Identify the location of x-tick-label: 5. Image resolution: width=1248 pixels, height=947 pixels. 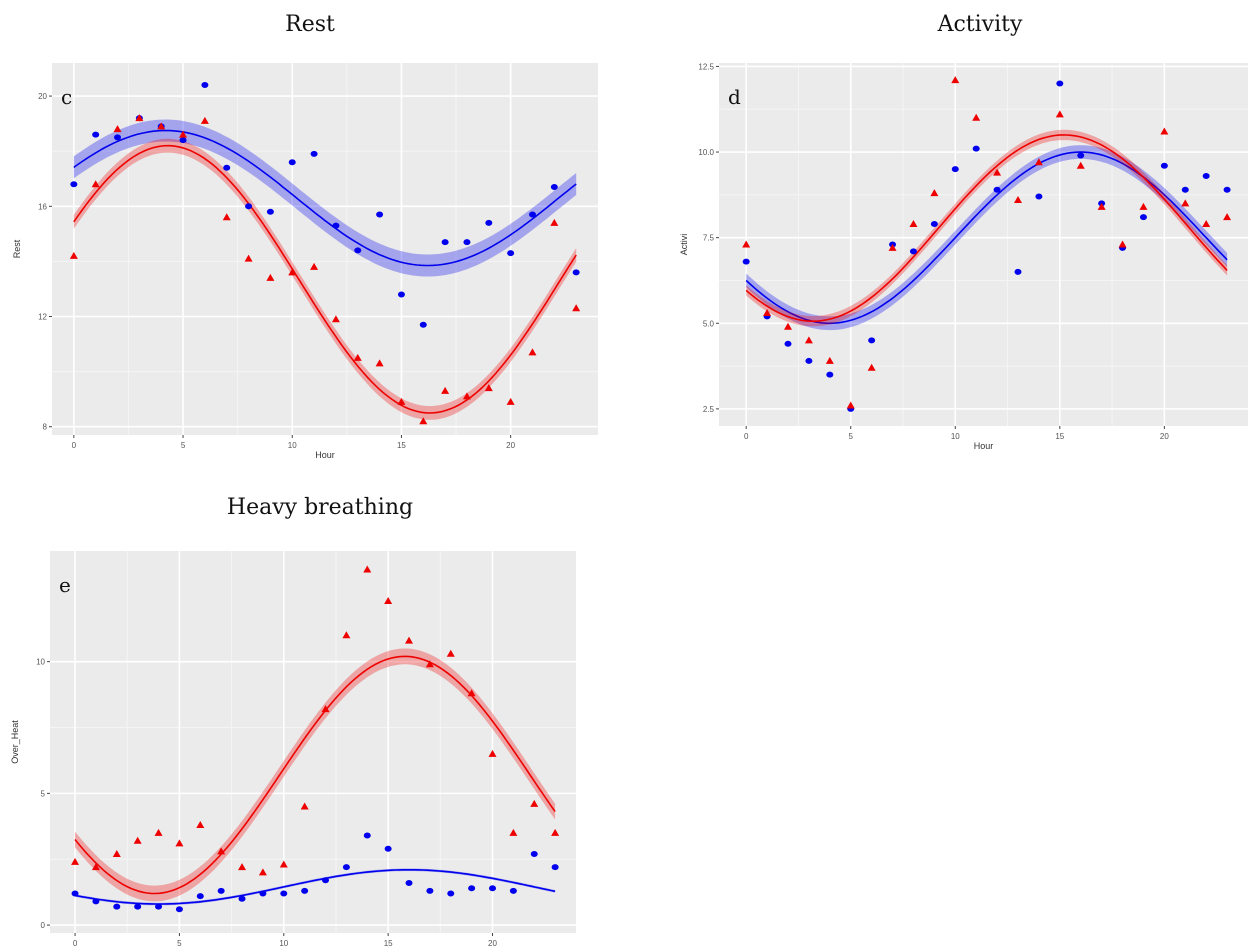
(179, 943).